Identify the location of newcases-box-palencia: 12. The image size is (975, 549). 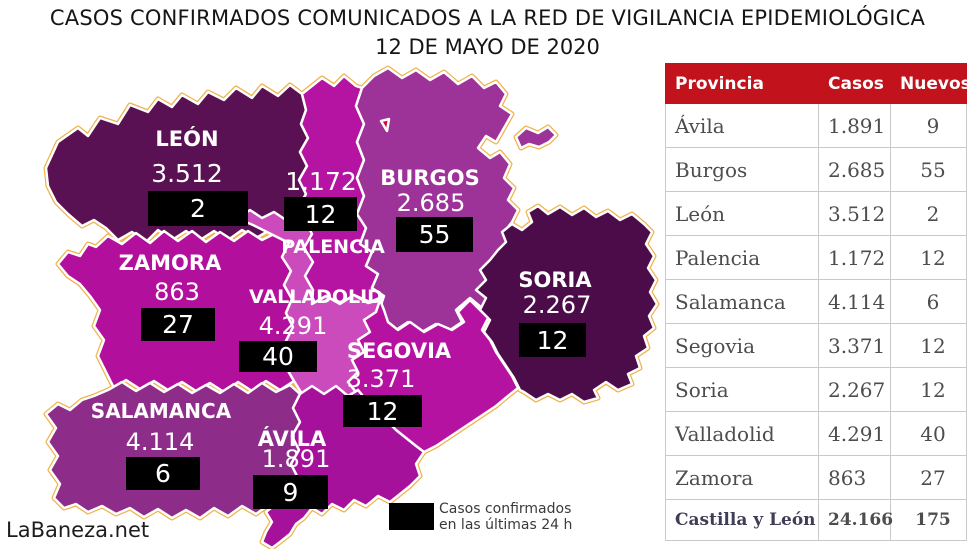
(320, 214).